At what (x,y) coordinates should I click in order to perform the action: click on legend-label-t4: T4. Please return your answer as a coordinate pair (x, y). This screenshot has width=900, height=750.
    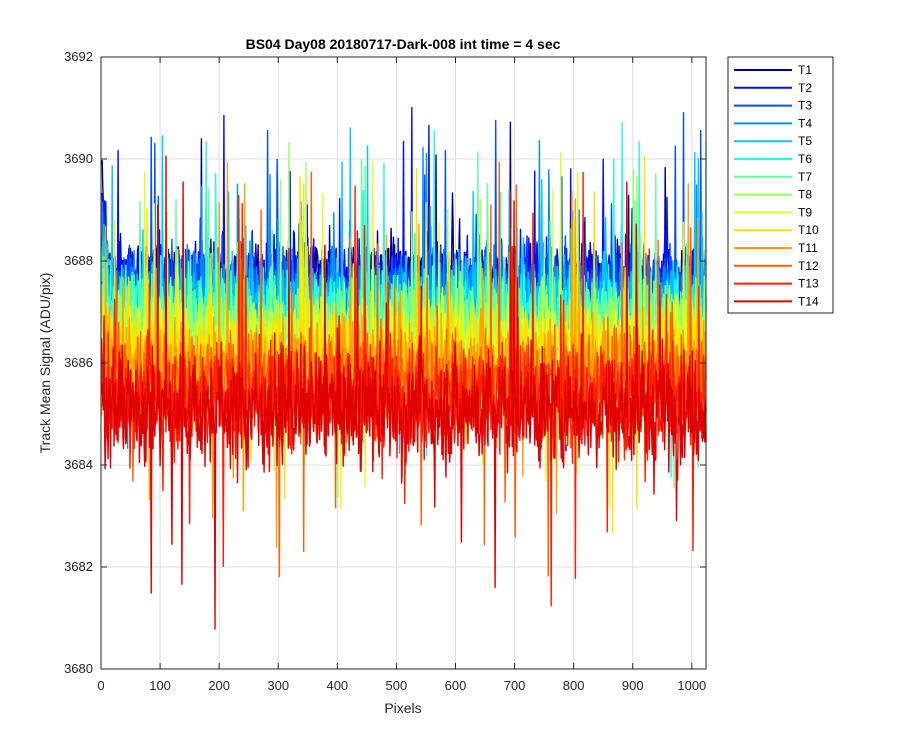
    Looking at the image, I should click on (805, 123).